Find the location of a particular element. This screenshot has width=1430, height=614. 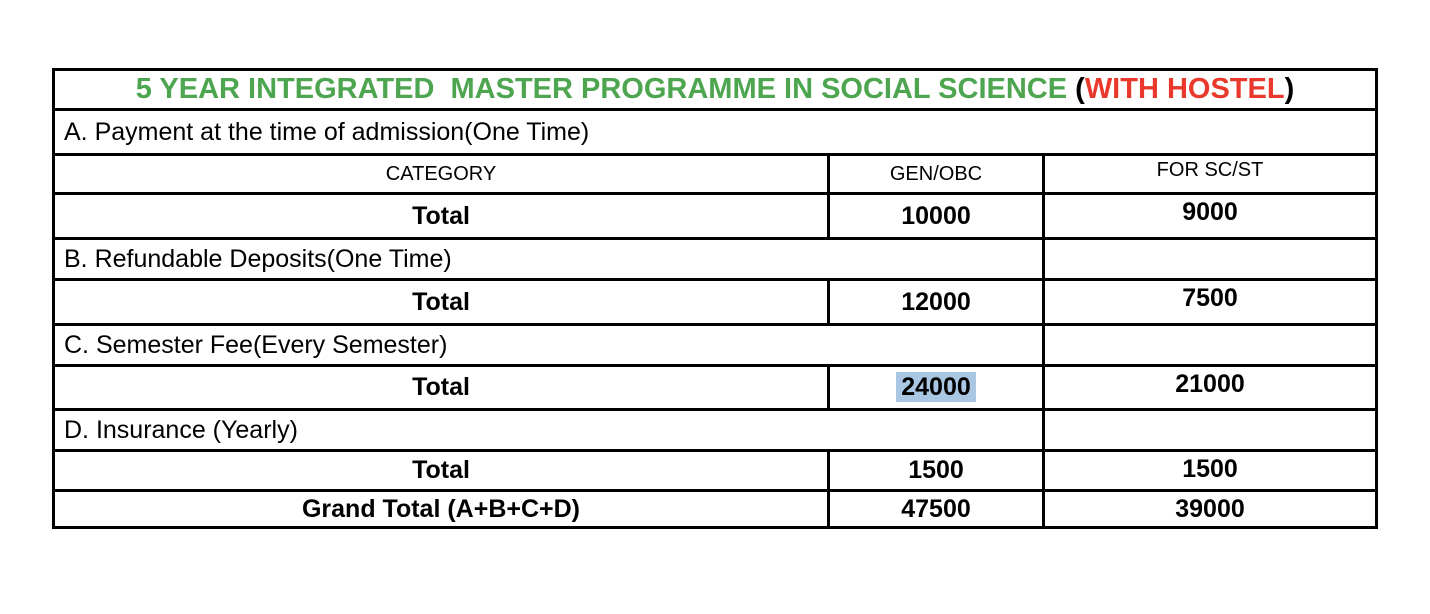

grand-total-sc-st-cell: 39000 is located at coordinates (1210, 509).